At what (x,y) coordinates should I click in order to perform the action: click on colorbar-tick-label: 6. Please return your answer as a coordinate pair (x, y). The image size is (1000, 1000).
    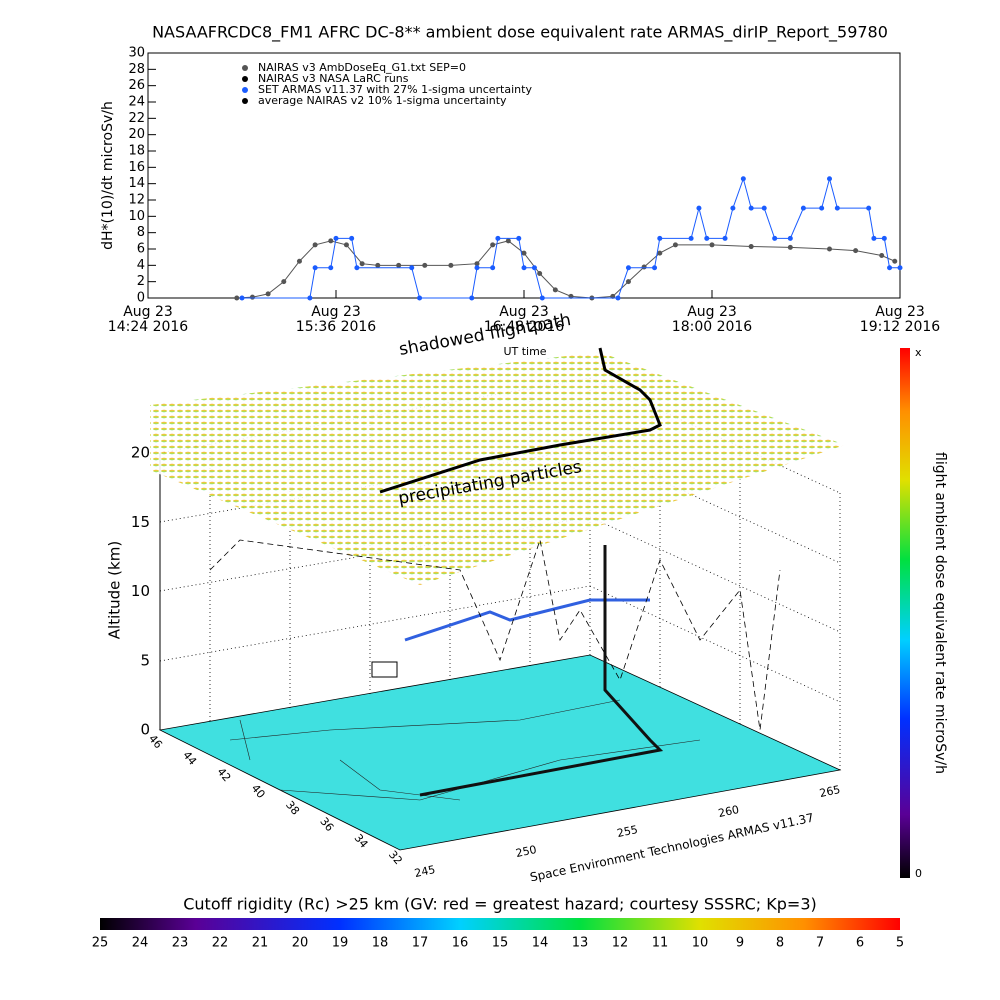
    Looking at the image, I should click on (860, 943).